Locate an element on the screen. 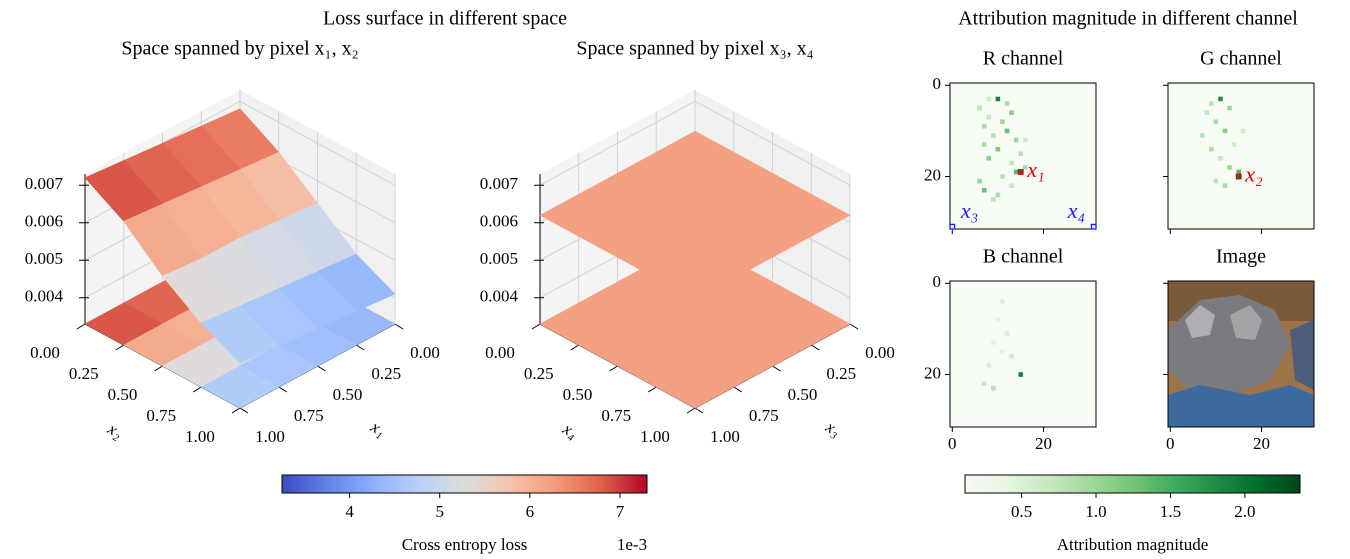  y-tick-label: 0.50 is located at coordinates (578, 394).